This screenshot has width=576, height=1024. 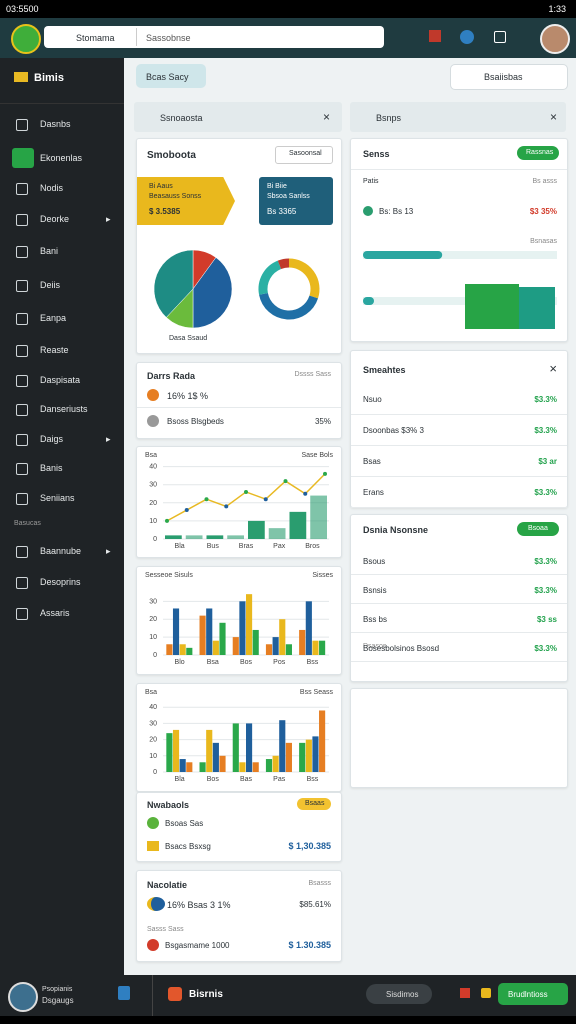 I want to click on pill, so click(x=314, y=804).